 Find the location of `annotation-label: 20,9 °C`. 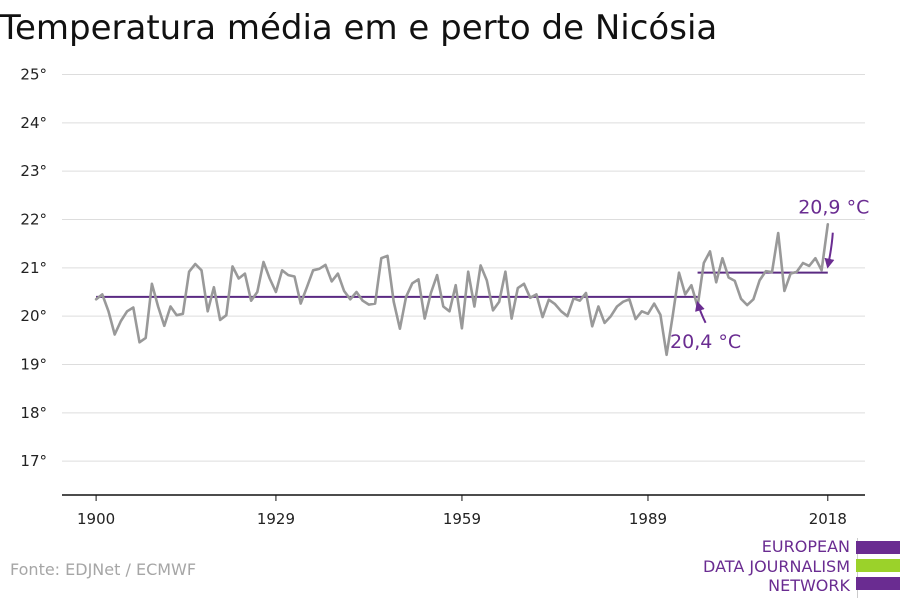

annotation-label: 20,9 °C is located at coordinates (833, 208).